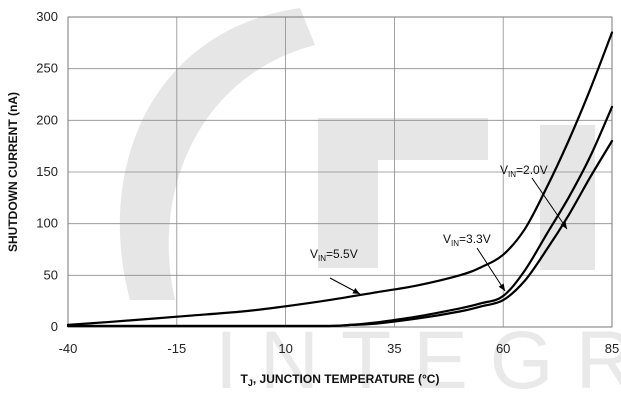 Image resolution: width=621 pixels, height=394 pixels. Describe the element at coordinates (176, 348) in the screenshot. I see `x-tick-label: -15` at that location.